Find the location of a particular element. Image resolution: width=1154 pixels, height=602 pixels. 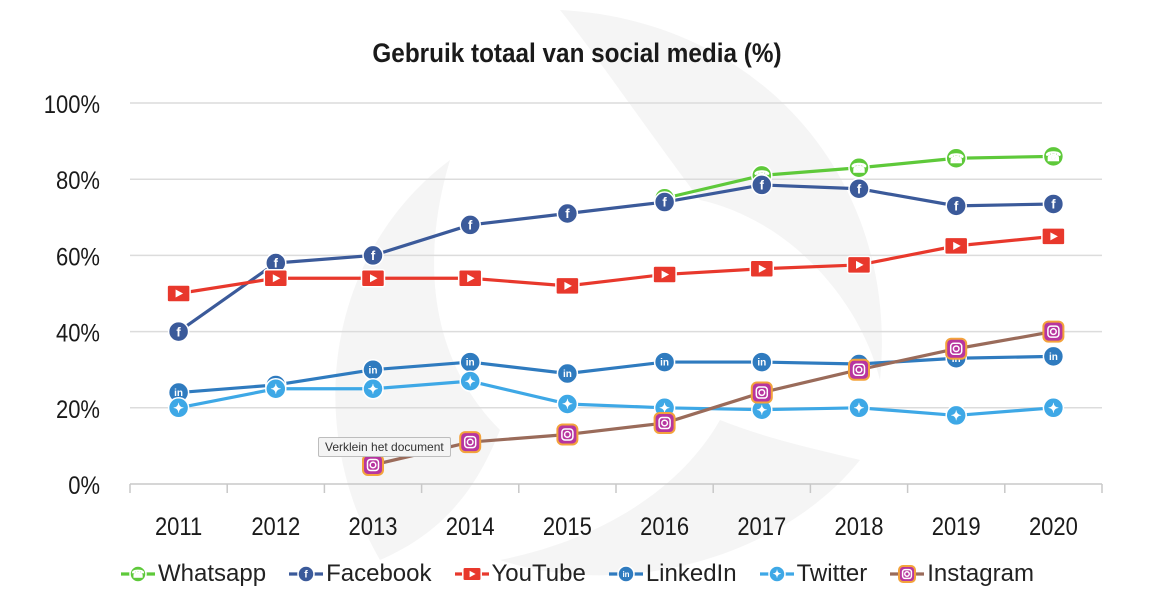

series-line-instagram is located at coordinates (713, 398).